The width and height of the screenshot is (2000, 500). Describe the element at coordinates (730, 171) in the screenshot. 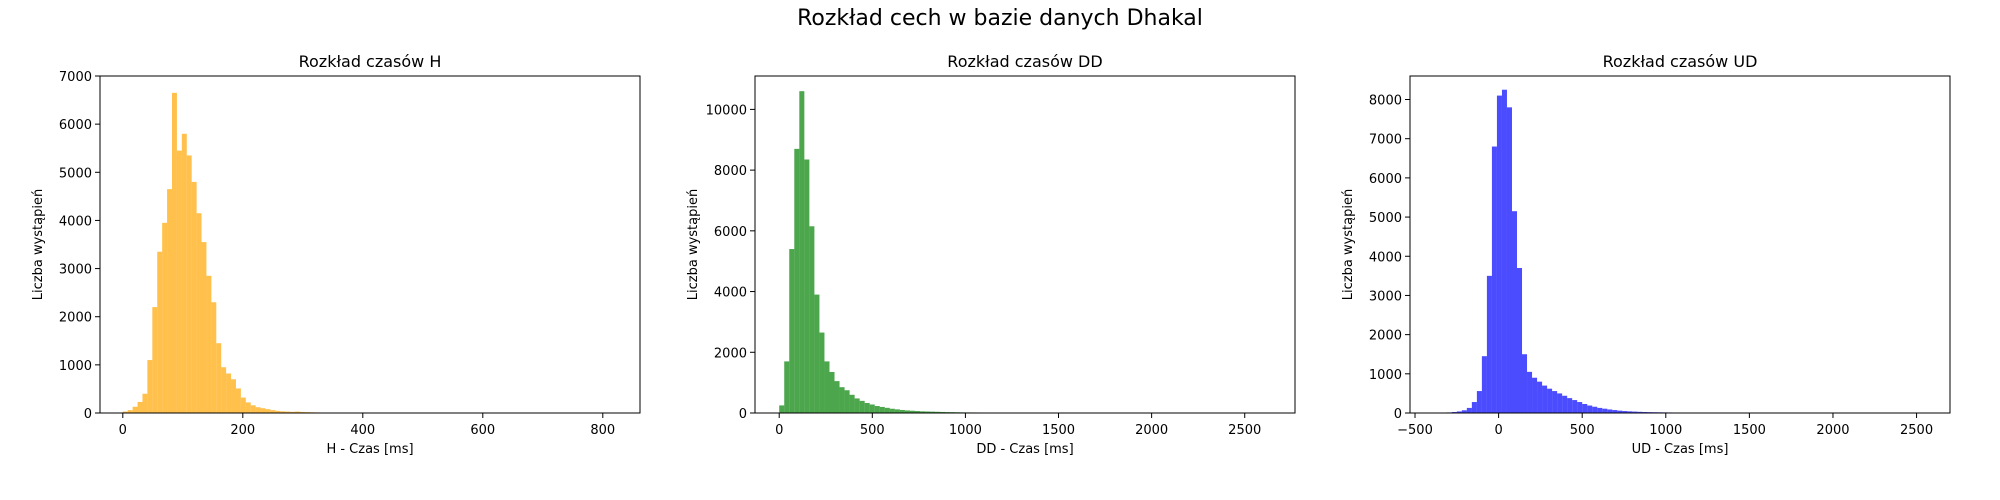

I see `y-tick-label: 8000` at that location.